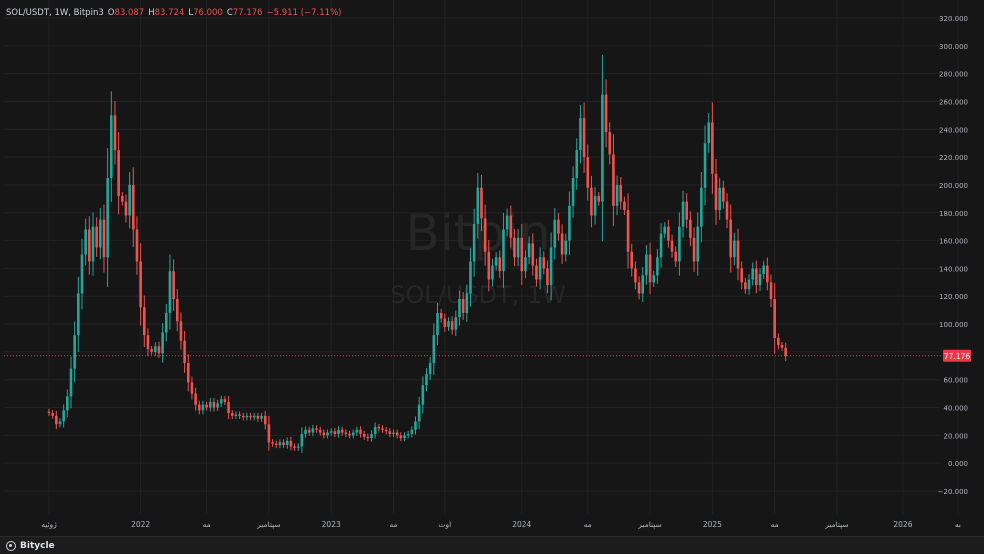 This screenshot has width=984, height=554. I want to click on low-label: L, so click(191, 13).